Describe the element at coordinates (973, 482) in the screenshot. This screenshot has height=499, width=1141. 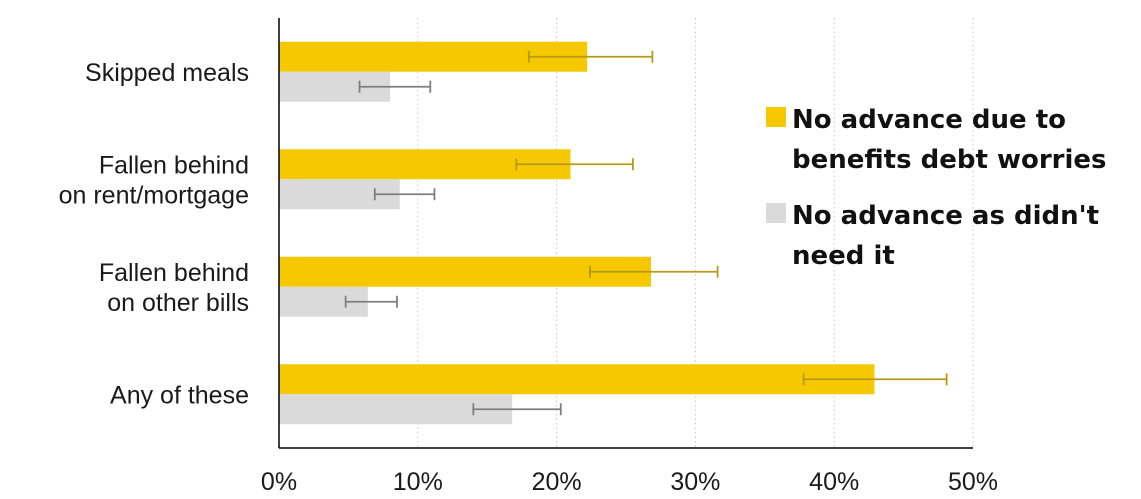
I see `x-tick-label: 50%` at that location.